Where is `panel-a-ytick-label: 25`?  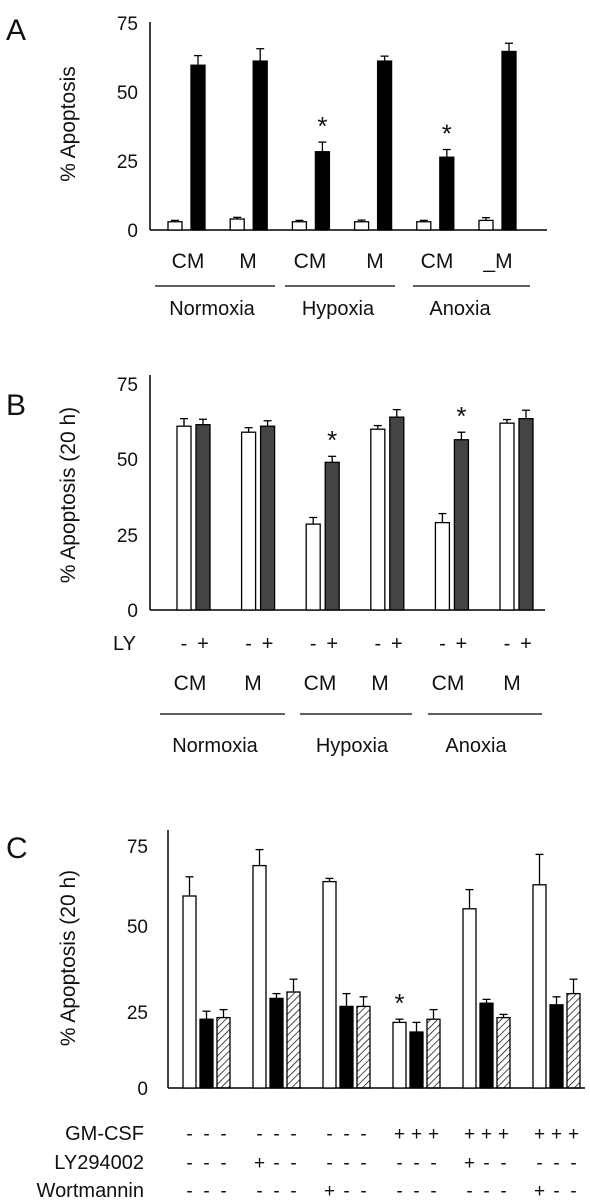
panel-a-ytick-label: 25 is located at coordinates (127, 162).